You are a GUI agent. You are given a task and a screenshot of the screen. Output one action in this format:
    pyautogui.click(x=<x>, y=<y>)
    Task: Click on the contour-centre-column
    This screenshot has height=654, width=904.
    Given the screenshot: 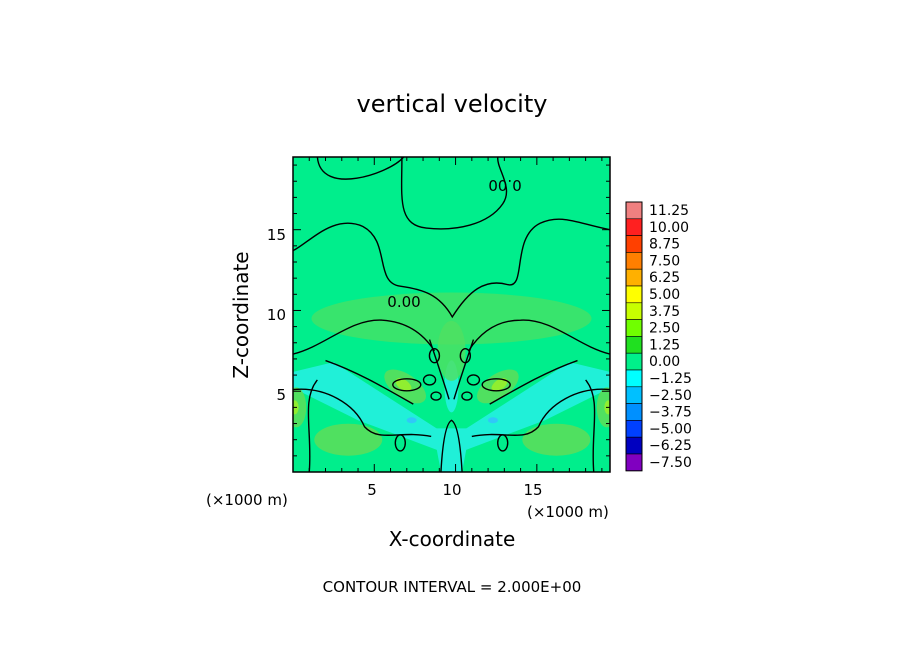 What is the action you would take?
    pyautogui.click(x=451, y=445)
    